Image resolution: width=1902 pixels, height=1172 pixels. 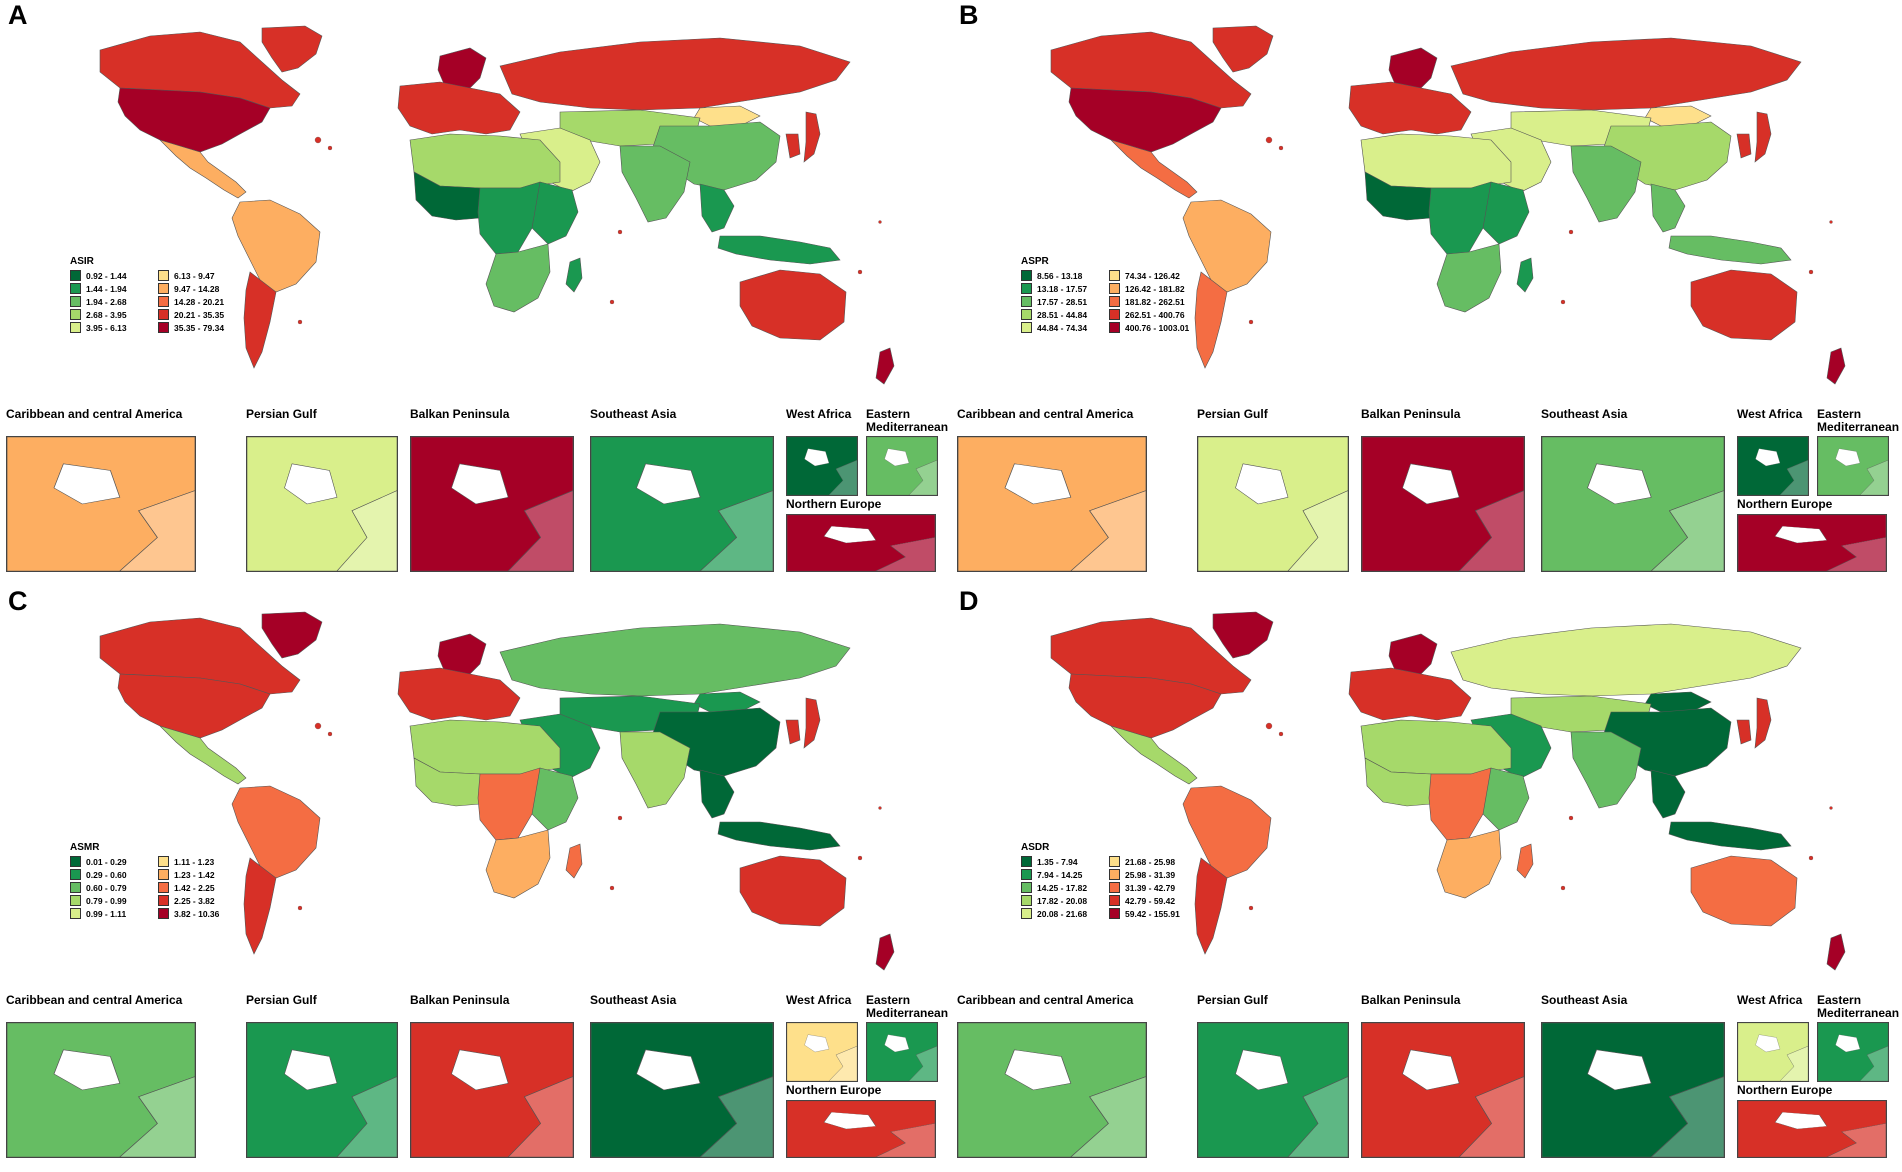 I want to click on legend-label: 8.56 - 13.18, so click(x=1060, y=275).